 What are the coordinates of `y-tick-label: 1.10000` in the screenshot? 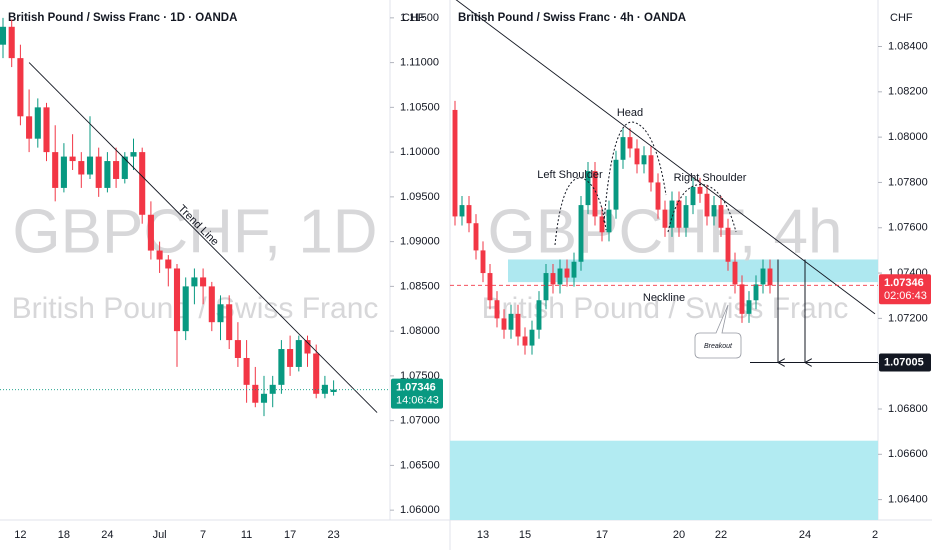 It's located at (420, 152).